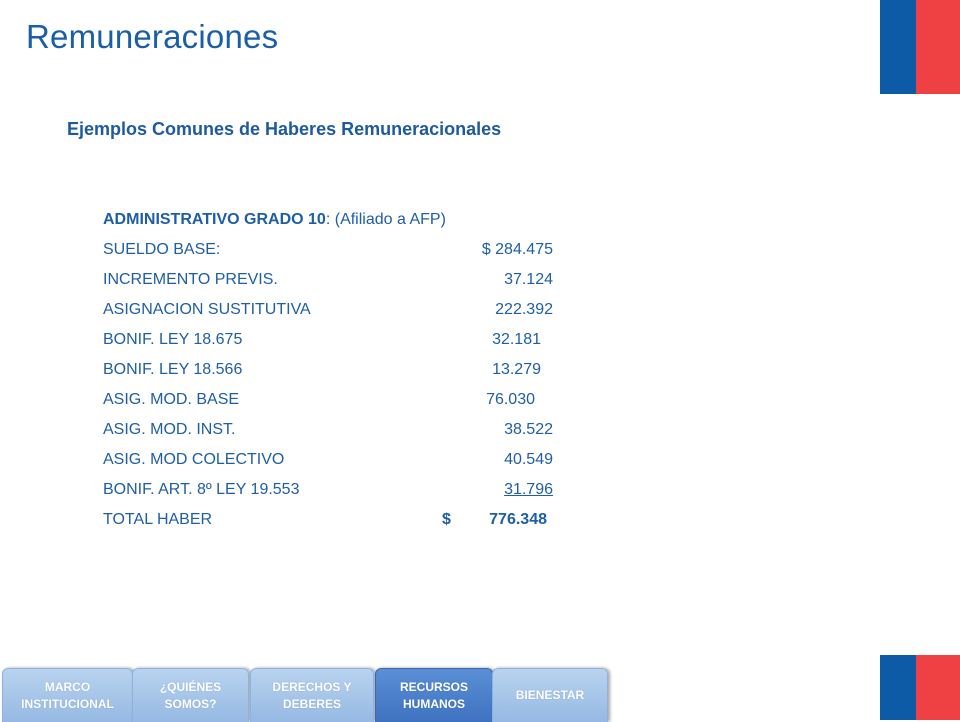 The image size is (960, 722). What do you see at coordinates (194, 459) in the screenshot?
I see `salary-row-label: ASIG. MOD COLECTIVO` at bounding box center [194, 459].